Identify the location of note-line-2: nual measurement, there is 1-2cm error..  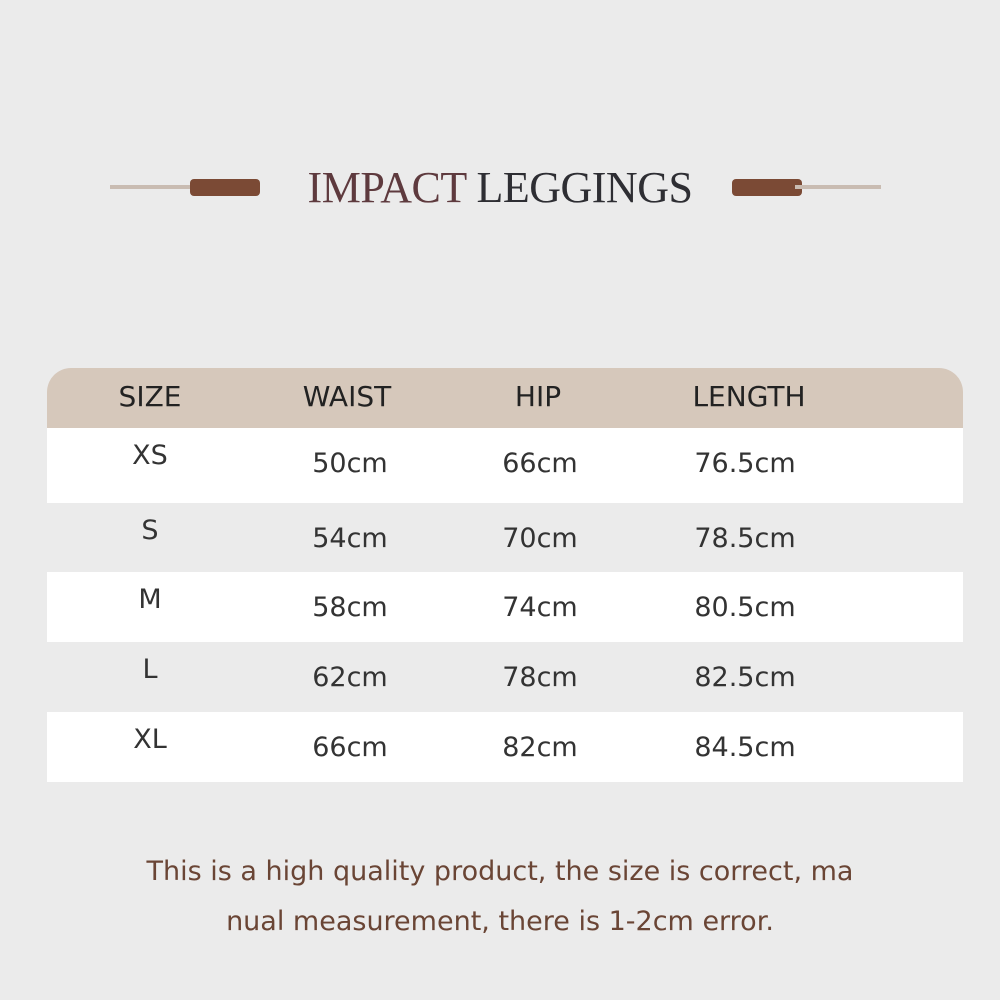
(500, 921).